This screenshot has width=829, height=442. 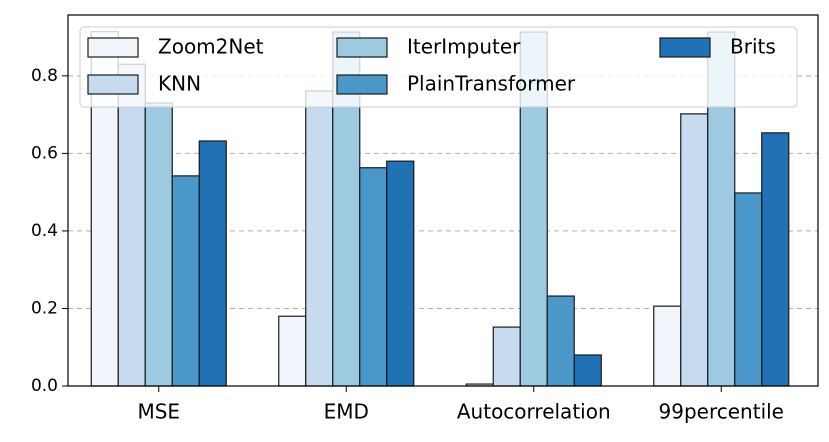 What do you see at coordinates (464, 47) in the screenshot?
I see `legend-label: IterImputer` at bounding box center [464, 47].